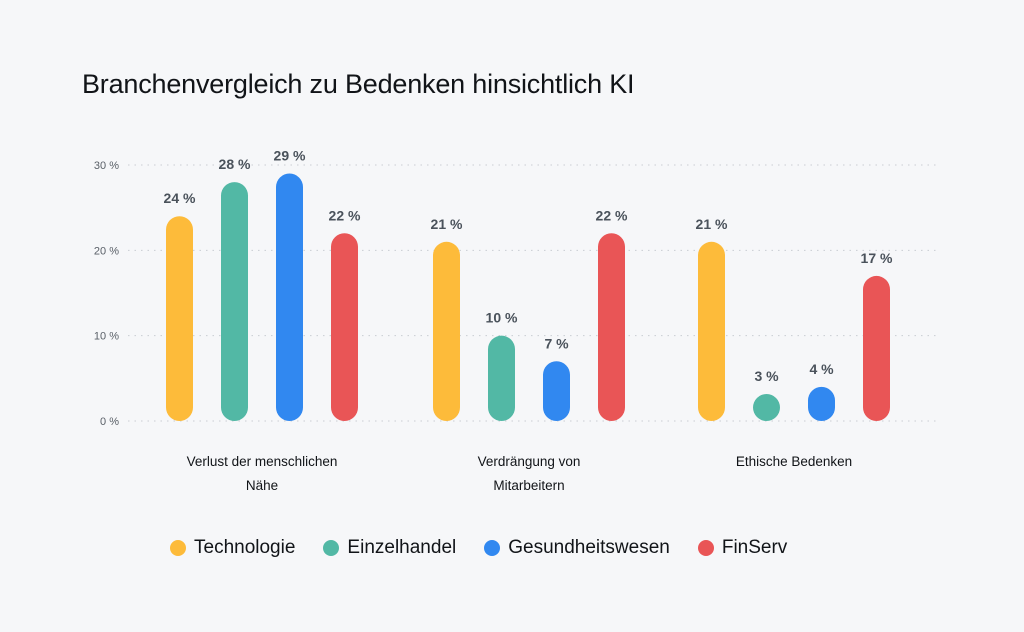 The width and height of the screenshot is (1024, 632). I want to click on legend-swatch-einzelhandel, so click(331, 548).